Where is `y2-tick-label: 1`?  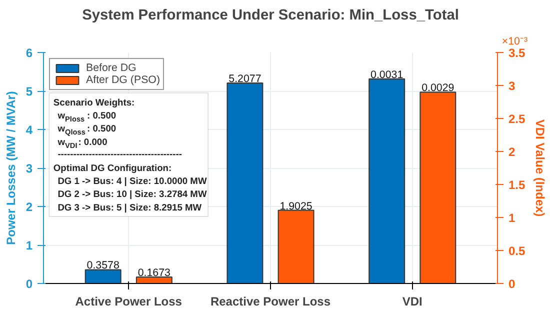 y2-tick-label: 1 is located at coordinates (512, 218).